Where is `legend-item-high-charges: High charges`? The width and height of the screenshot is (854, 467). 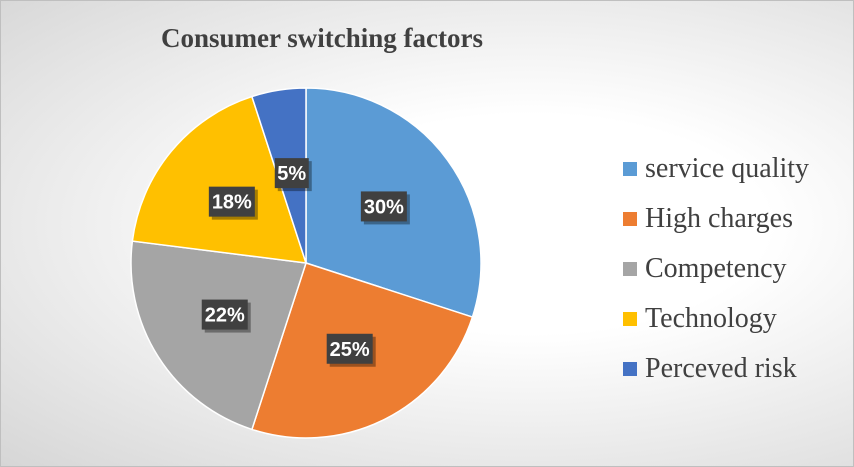 legend-item-high-charges: High charges is located at coordinates (716, 219).